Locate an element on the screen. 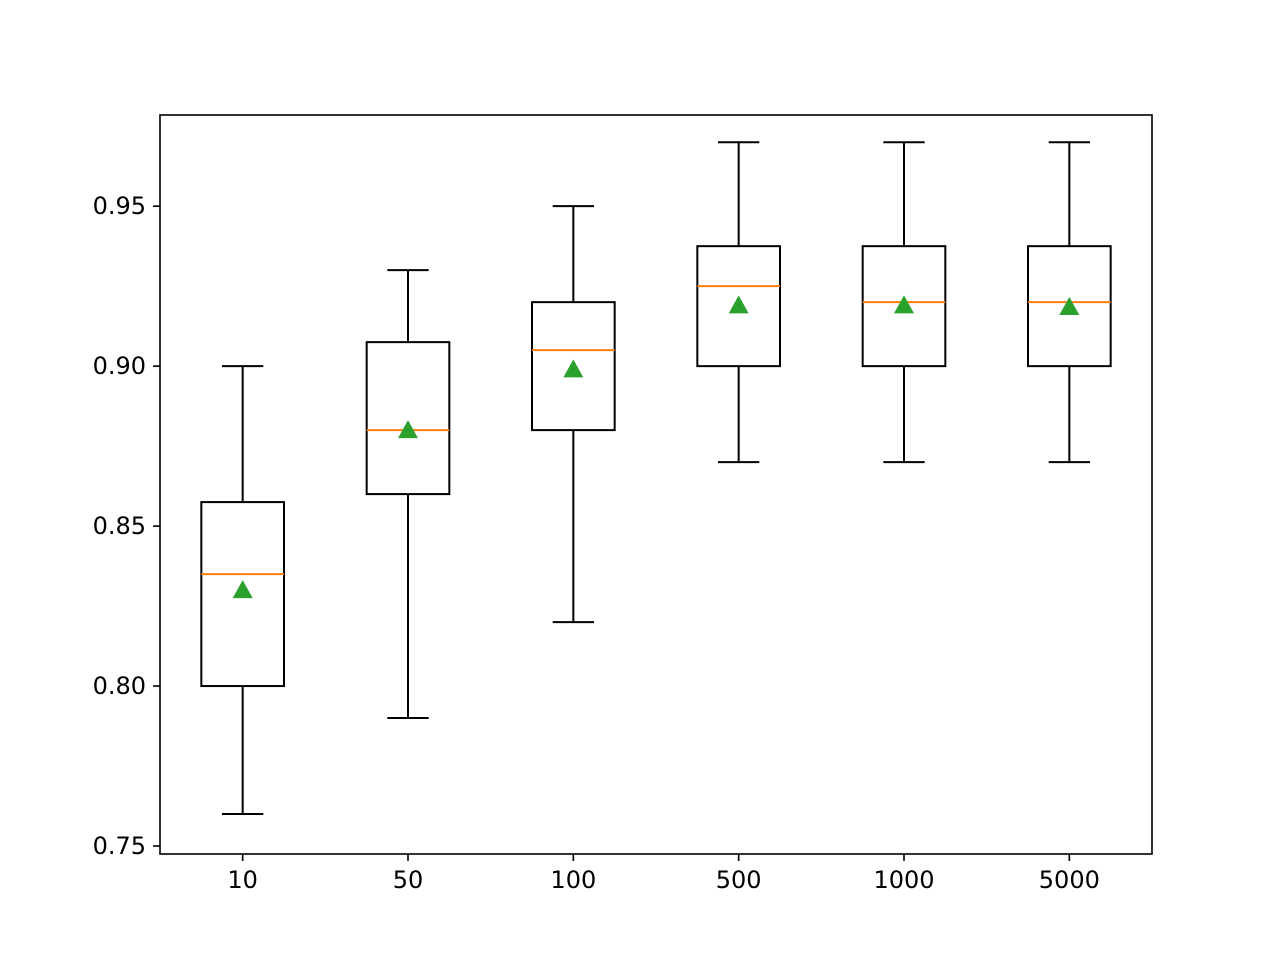  x-axis: 10 50 100 500 1000 5000 is located at coordinates (663, 874).